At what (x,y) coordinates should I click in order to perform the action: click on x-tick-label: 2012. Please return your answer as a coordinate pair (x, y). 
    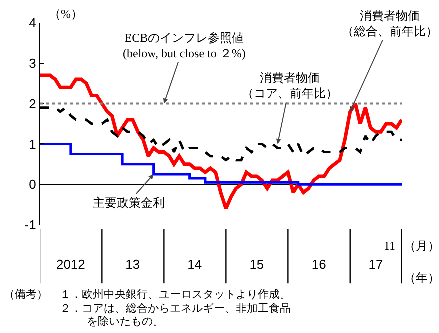
    Looking at the image, I should click on (71, 264).